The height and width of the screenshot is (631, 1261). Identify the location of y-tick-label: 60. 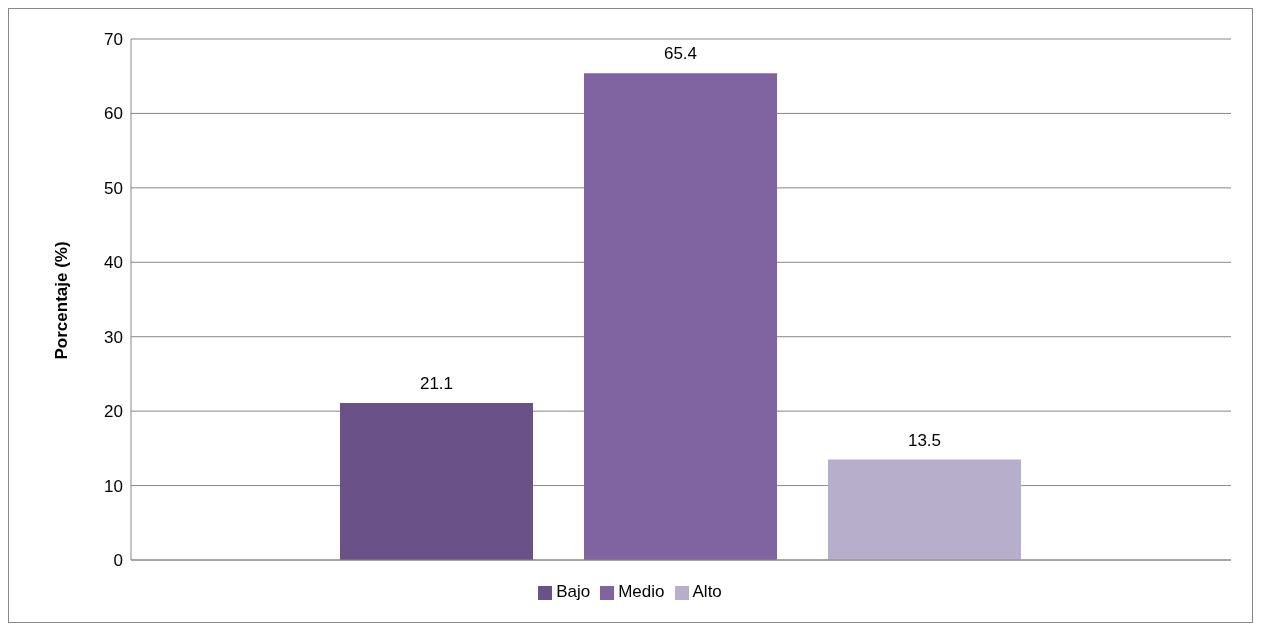
(113, 114).